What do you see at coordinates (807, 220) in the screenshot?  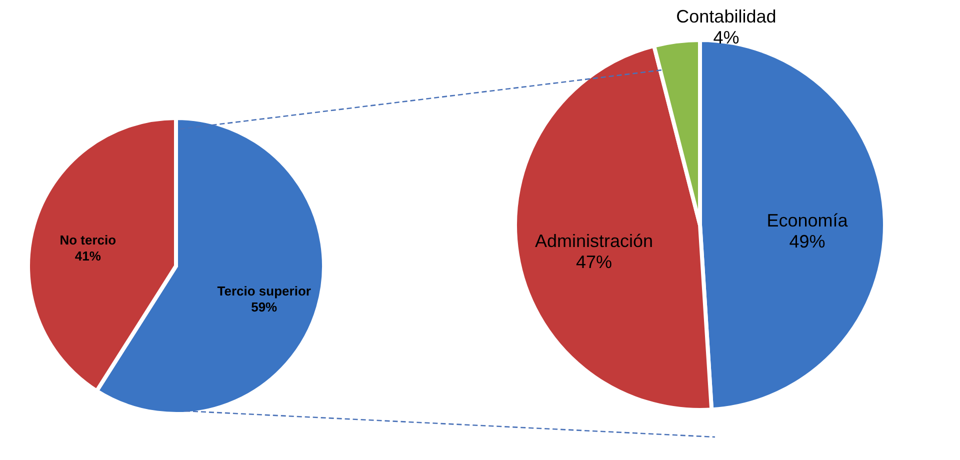 I see `slice-label: Economía` at bounding box center [807, 220].